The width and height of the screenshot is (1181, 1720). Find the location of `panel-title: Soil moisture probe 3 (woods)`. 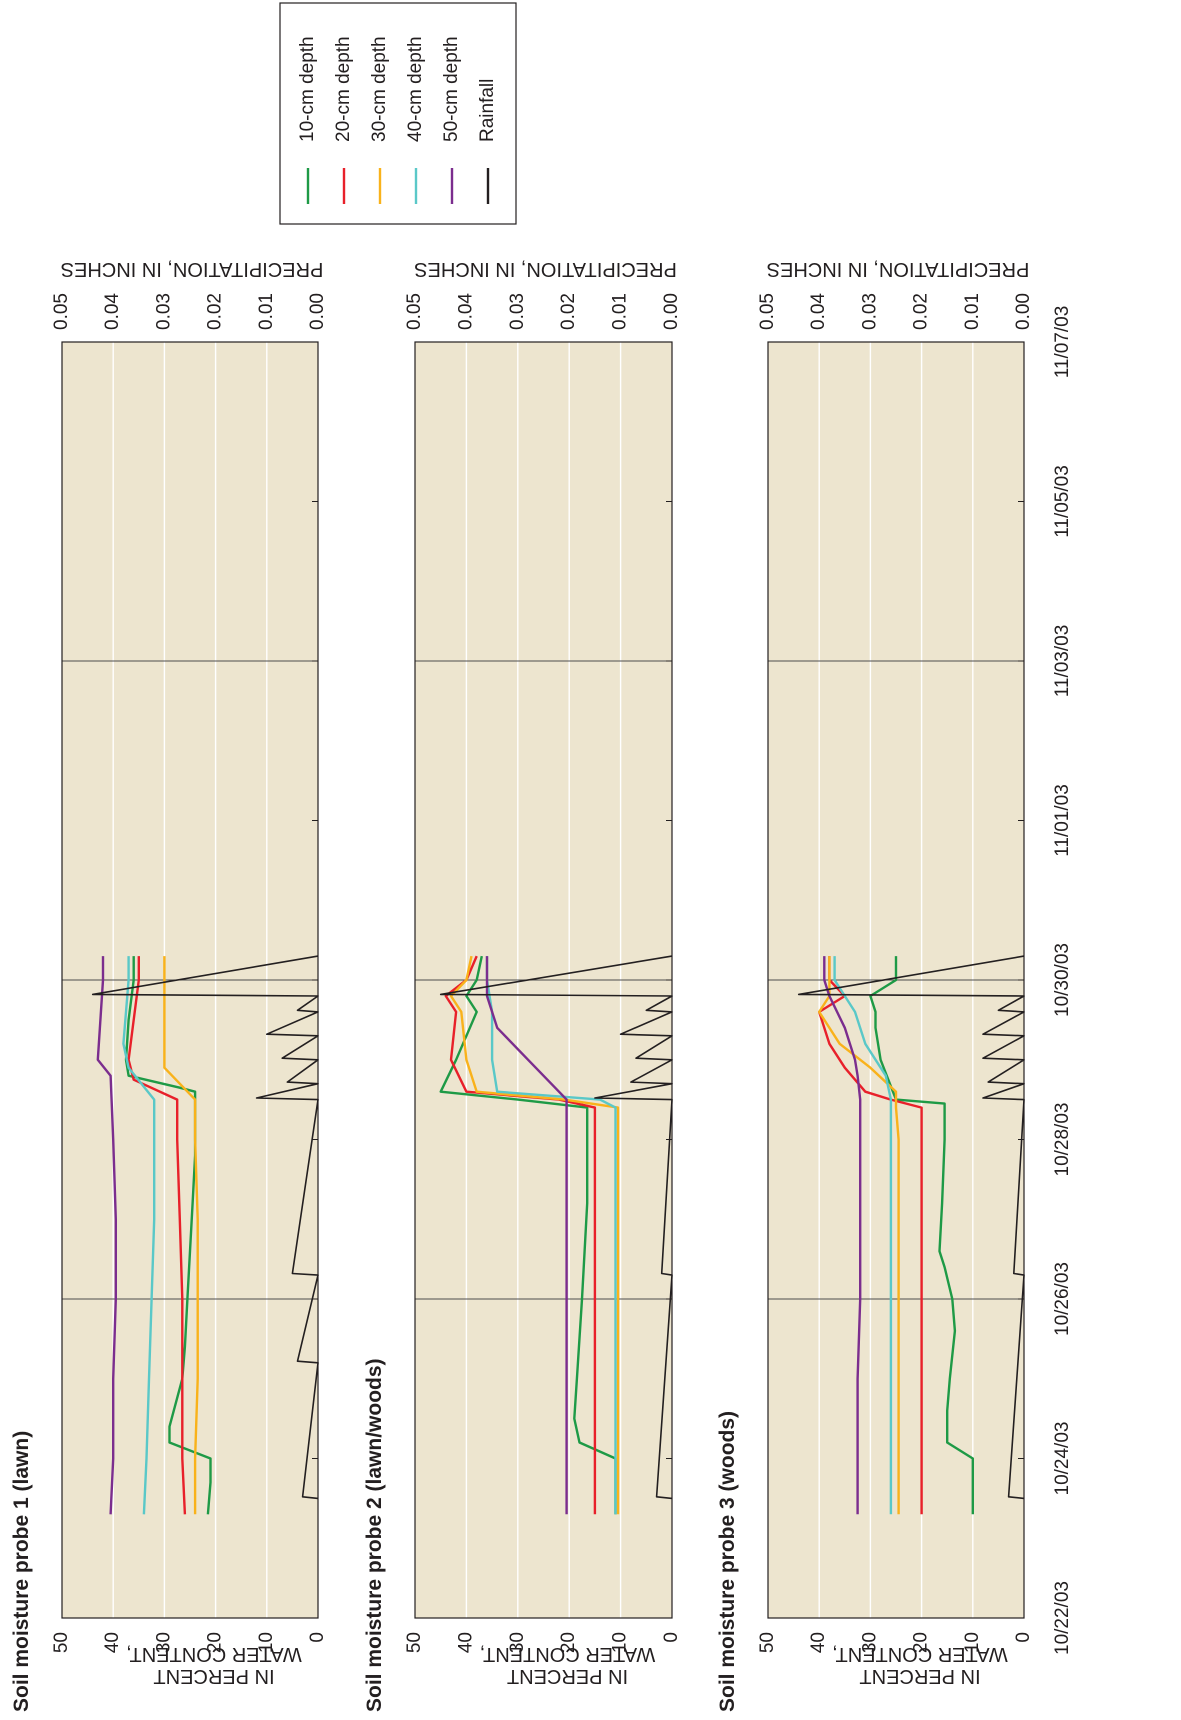

panel-title: Soil moisture probe 3 (woods) is located at coordinates (727, 1561).